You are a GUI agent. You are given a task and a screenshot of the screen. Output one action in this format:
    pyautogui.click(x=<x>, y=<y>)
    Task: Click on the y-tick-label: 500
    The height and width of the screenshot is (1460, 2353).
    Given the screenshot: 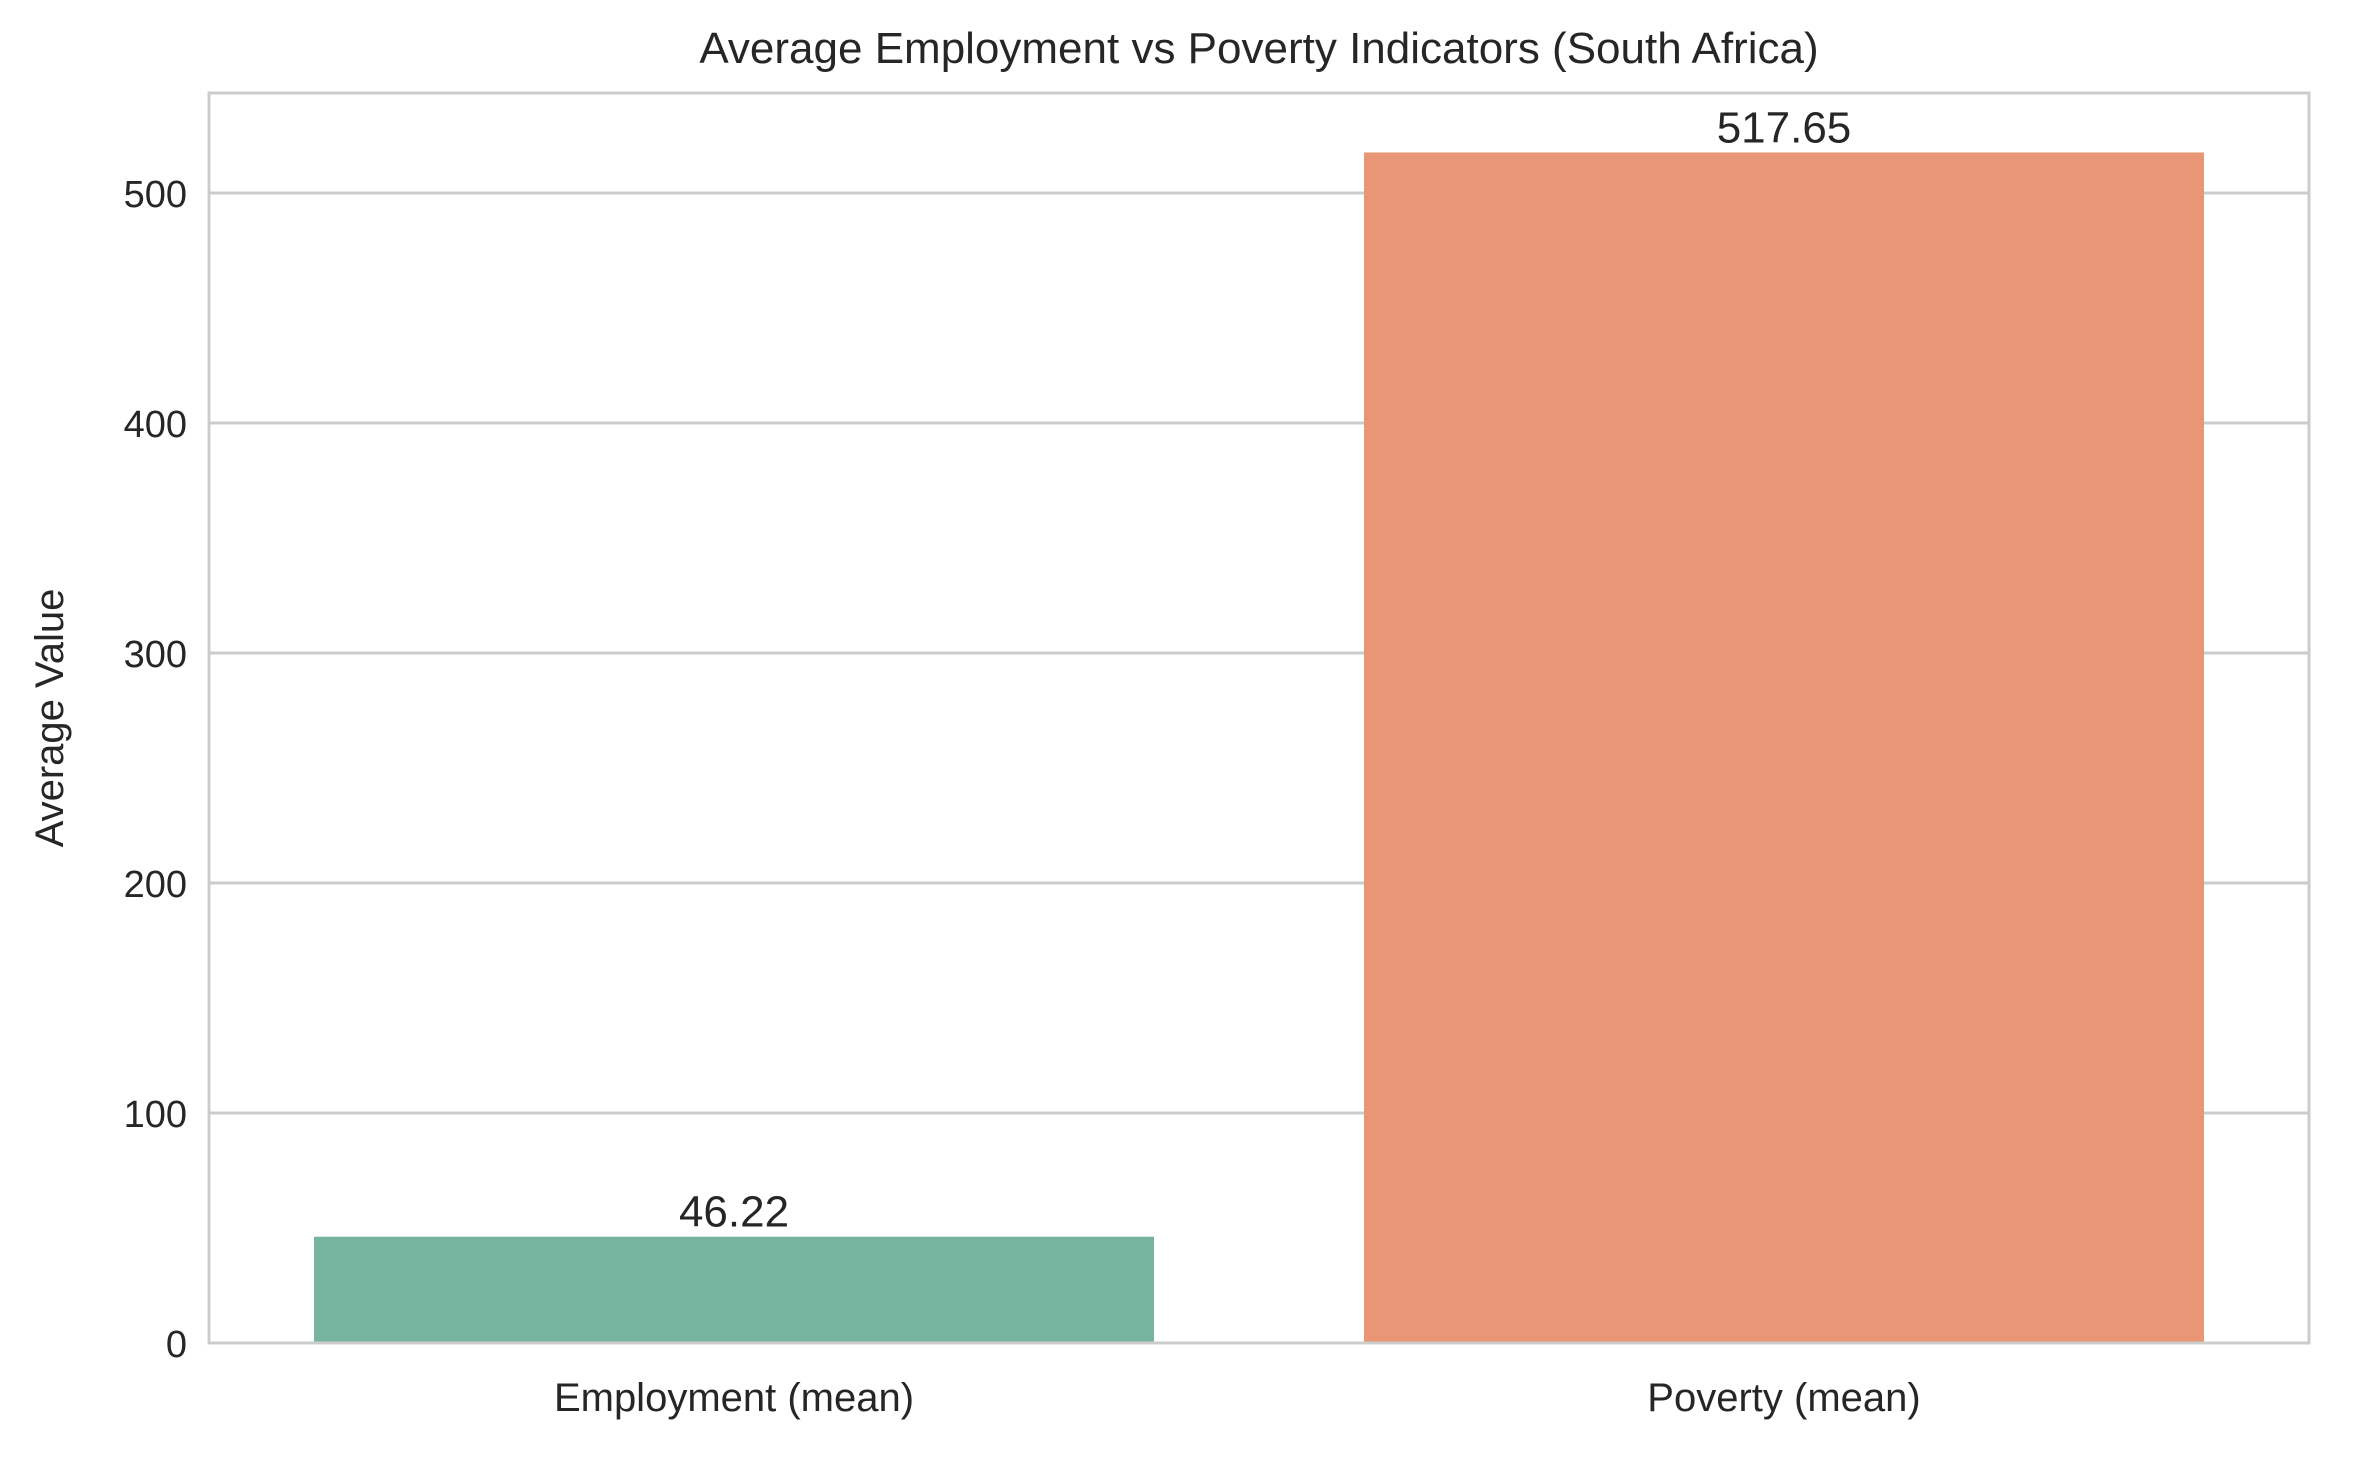 What is the action you would take?
    pyautogui.click(x=155, y=195)
    